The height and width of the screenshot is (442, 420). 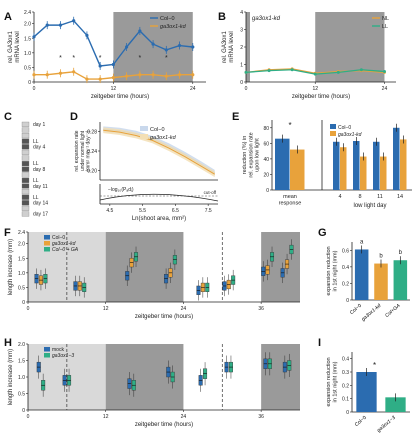 What do you see at coordinates (27, 39) in the screenshot?
I see `panel-a-ytick-label: 1.5` at bounding box center [27, 39].